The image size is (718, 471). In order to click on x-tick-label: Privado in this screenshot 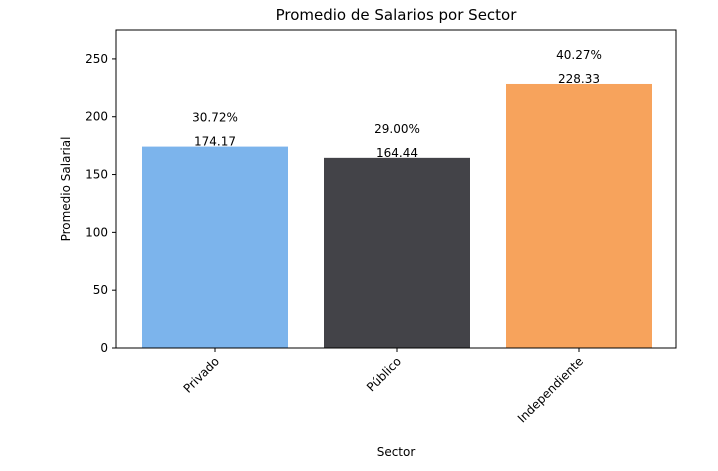, I will do `click(202, 375)`.